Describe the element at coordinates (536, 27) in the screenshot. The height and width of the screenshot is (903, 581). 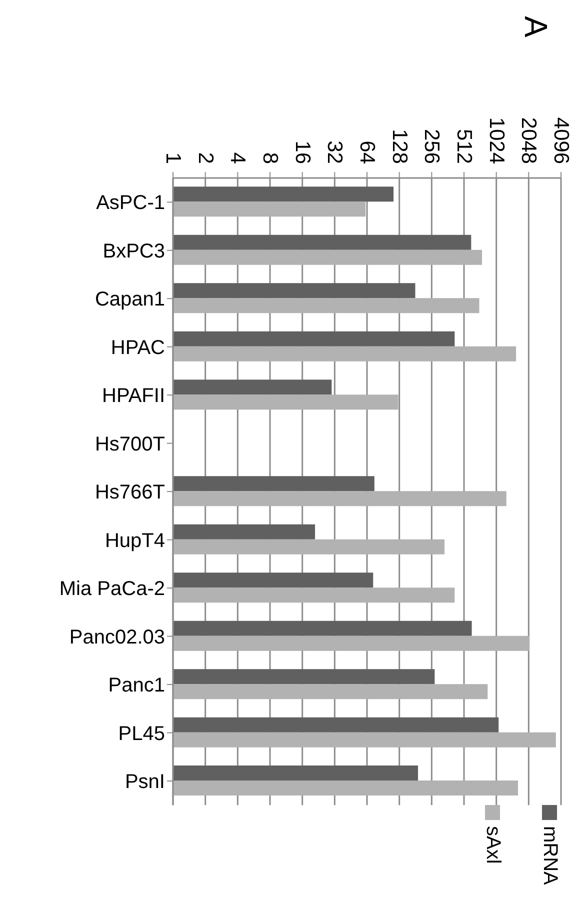
I see `chart-title: A` at that location.